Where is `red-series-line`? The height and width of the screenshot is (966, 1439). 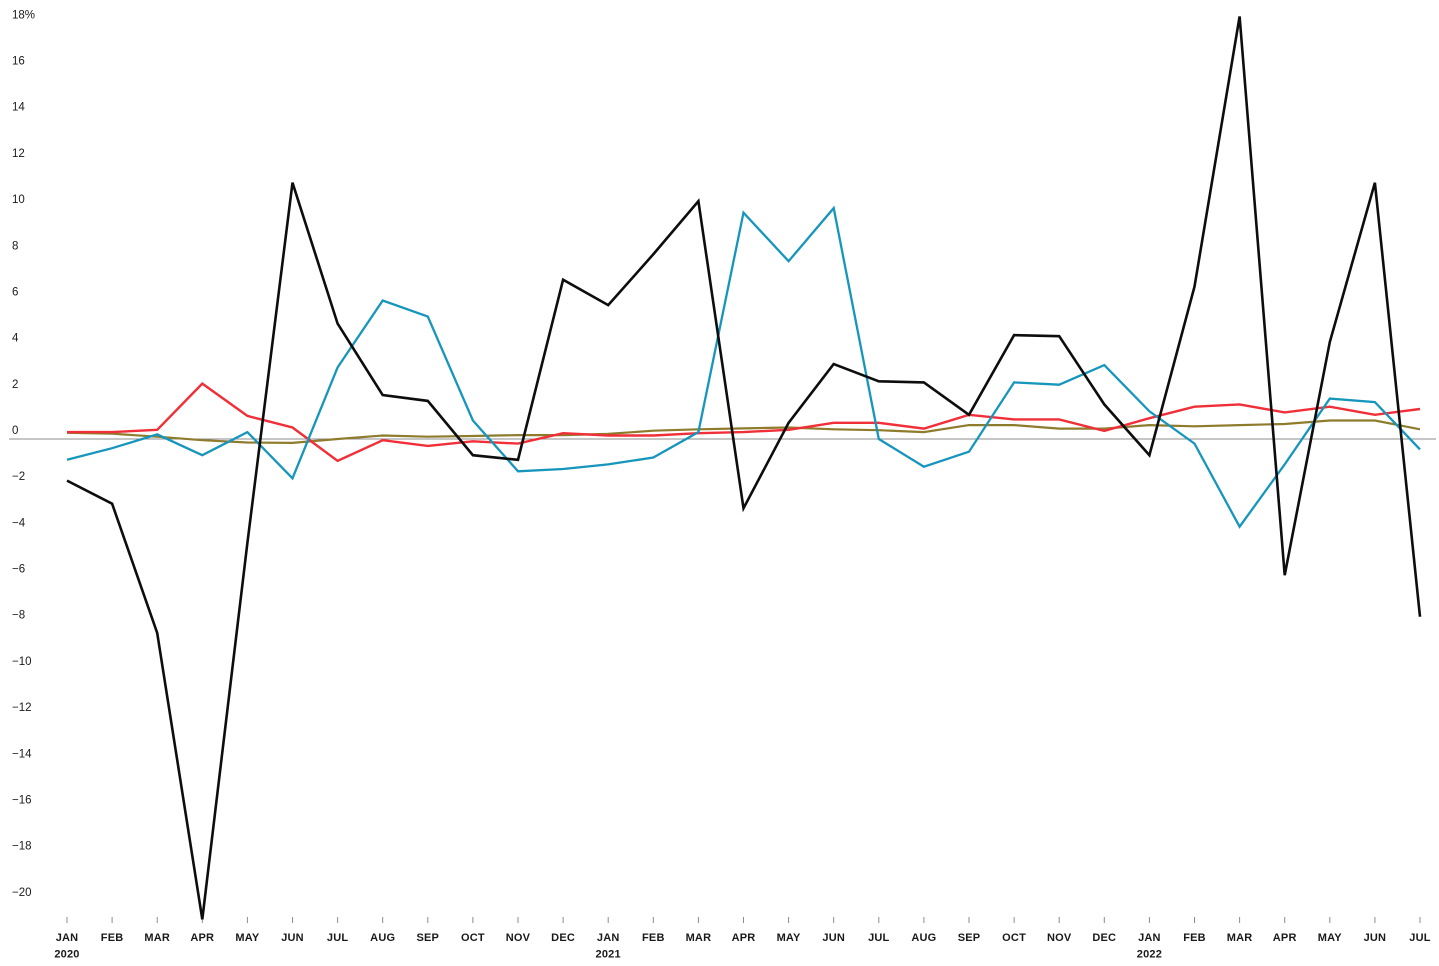 red-series-line is located at coordinates (744, 422).